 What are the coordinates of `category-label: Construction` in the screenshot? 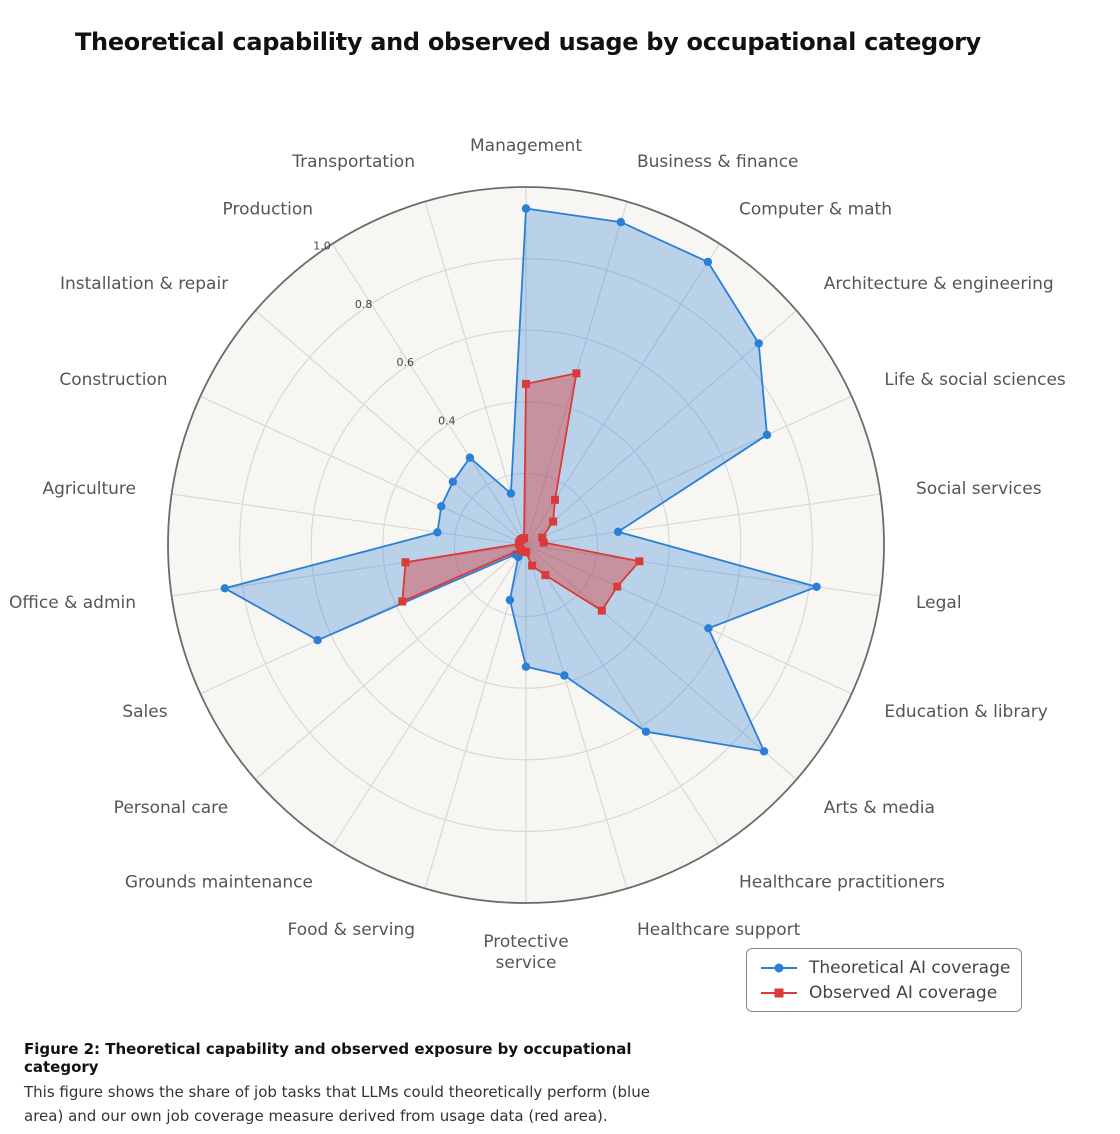 It's located at (113, 380).